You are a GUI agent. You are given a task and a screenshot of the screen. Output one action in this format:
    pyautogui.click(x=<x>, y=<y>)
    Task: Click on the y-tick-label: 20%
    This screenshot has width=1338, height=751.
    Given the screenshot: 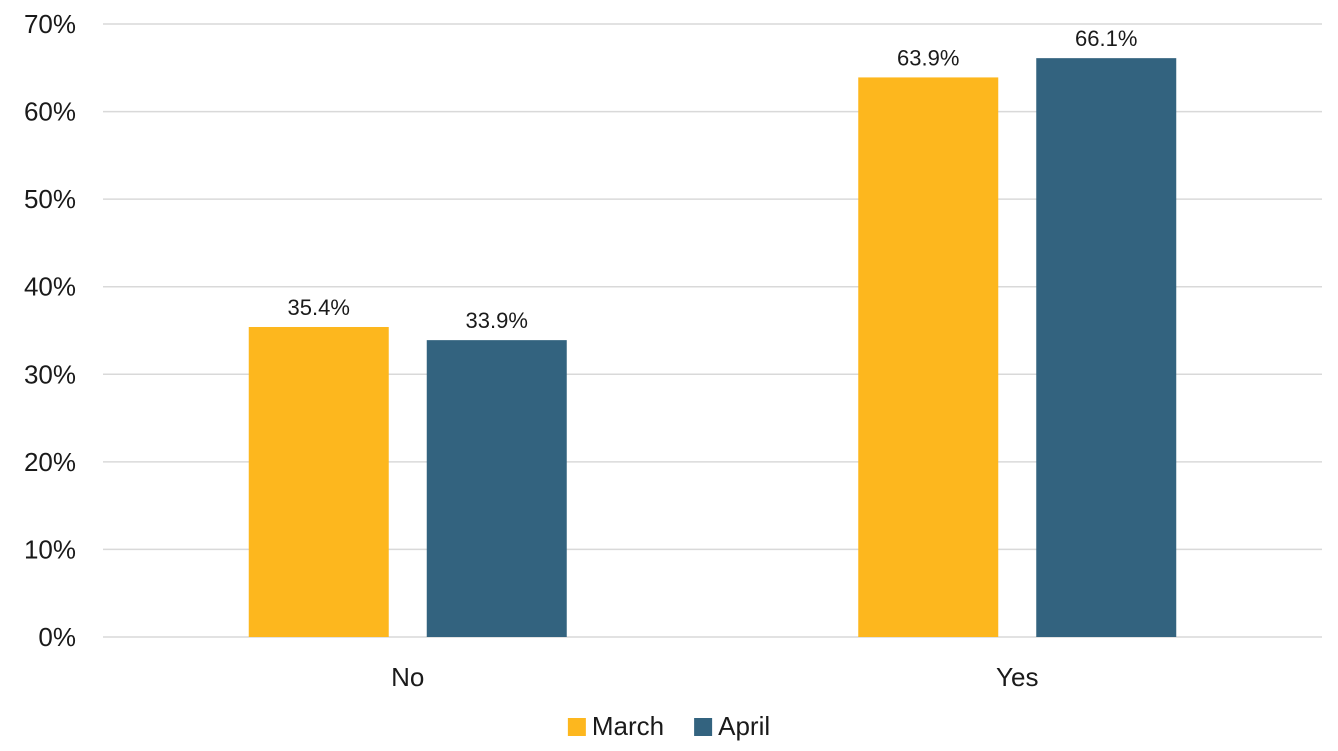 What is the action you would take?
    pyautogui.click(x=50, y=462)
    